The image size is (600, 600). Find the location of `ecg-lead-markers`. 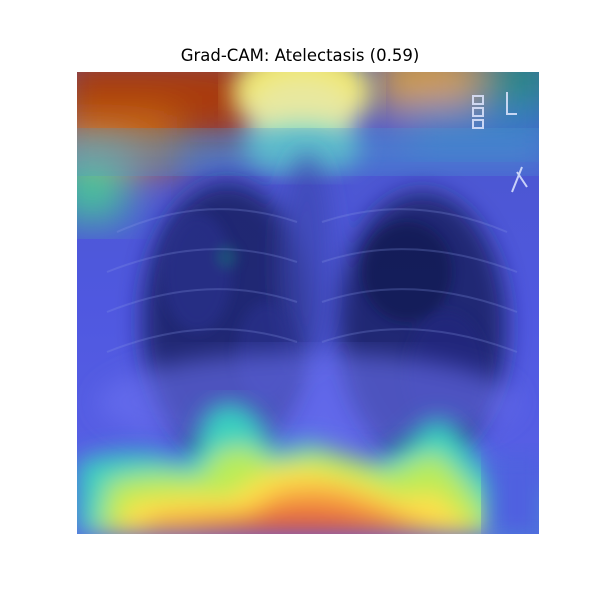

ecg-lead-markers is located at coordinates (500, 142).